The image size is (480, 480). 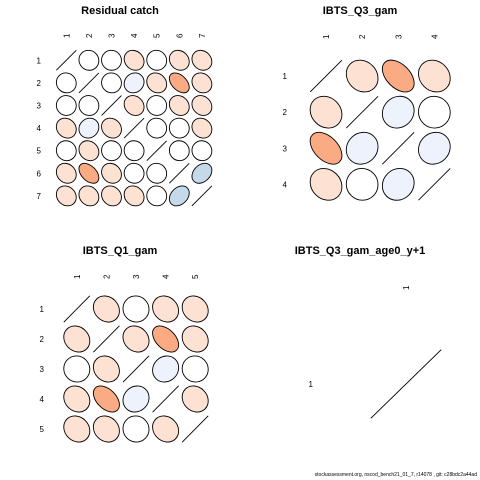 What do you see at coordinates (39, 173) in the screenshot?
I see `row-label: 6` at bounding box center [39, 173].